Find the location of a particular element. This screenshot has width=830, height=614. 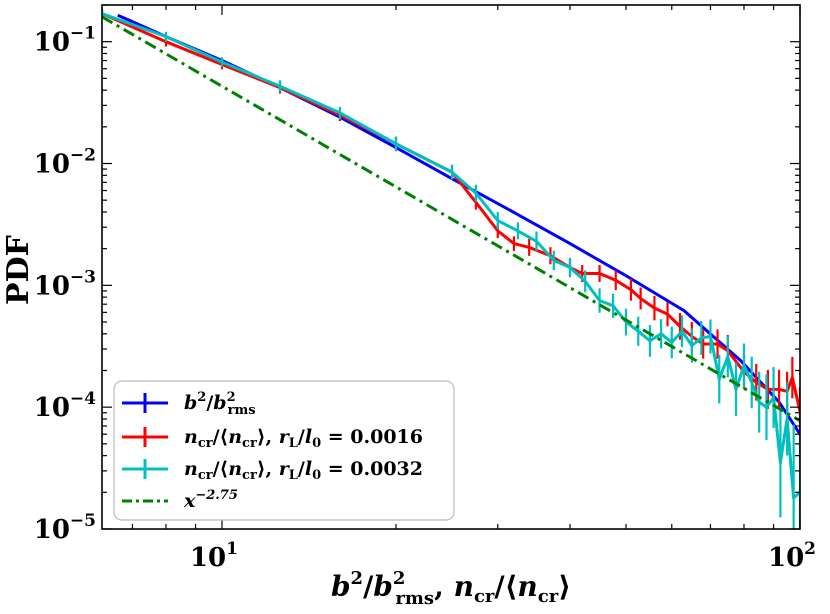

legend-label-ncr-0032: ncr/⟨ncr⟩, rL/l0 = 0.0032 is located at coordinates (303, 470).